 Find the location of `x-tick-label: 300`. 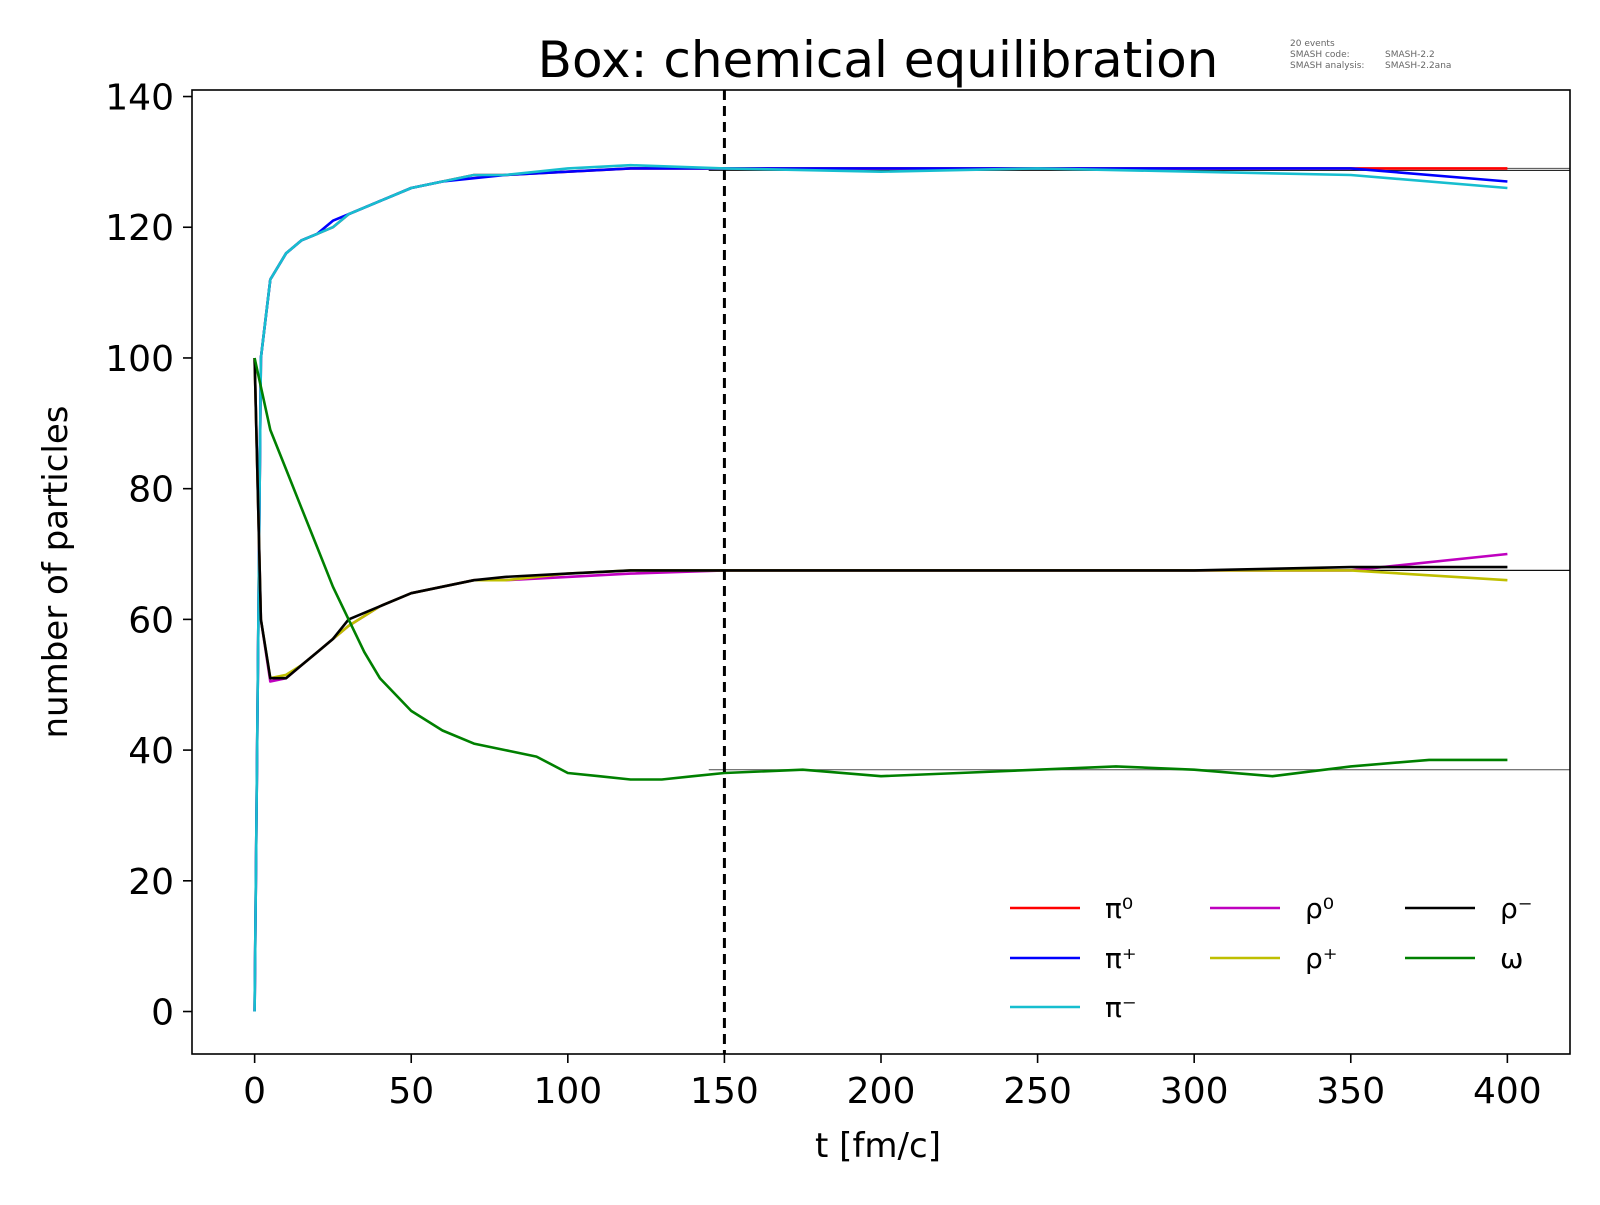

x-tick-label: 300 is located at coordinates (1194, 1091).